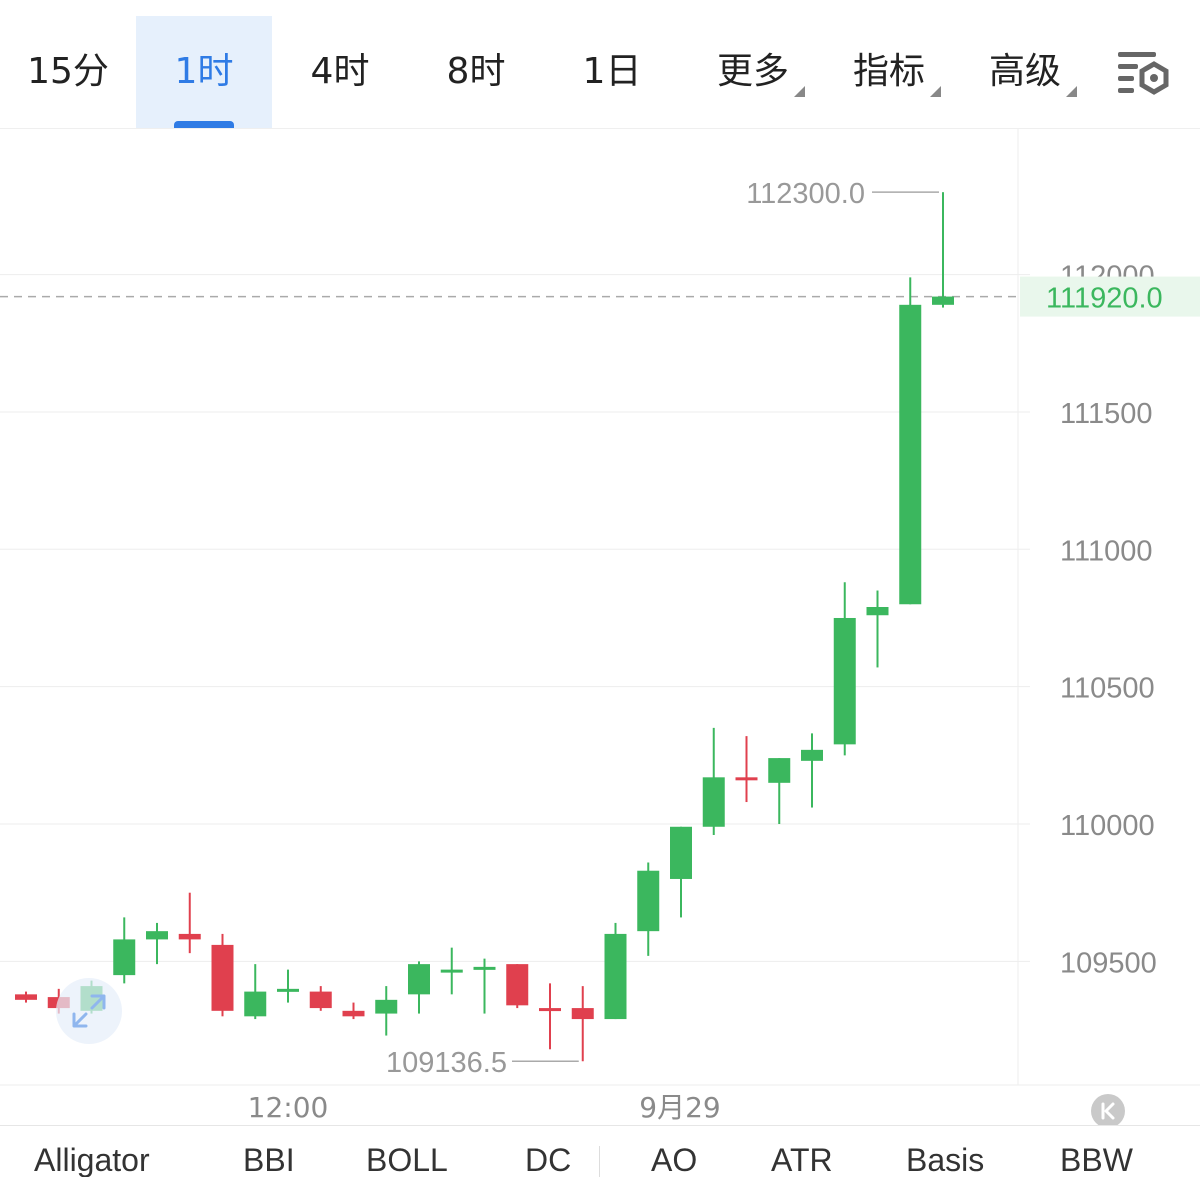  What do you see at coordinates (1107, 689) in the screenshot?
I see `y-tick-label: 110500` at bounding box center [1107, 689].